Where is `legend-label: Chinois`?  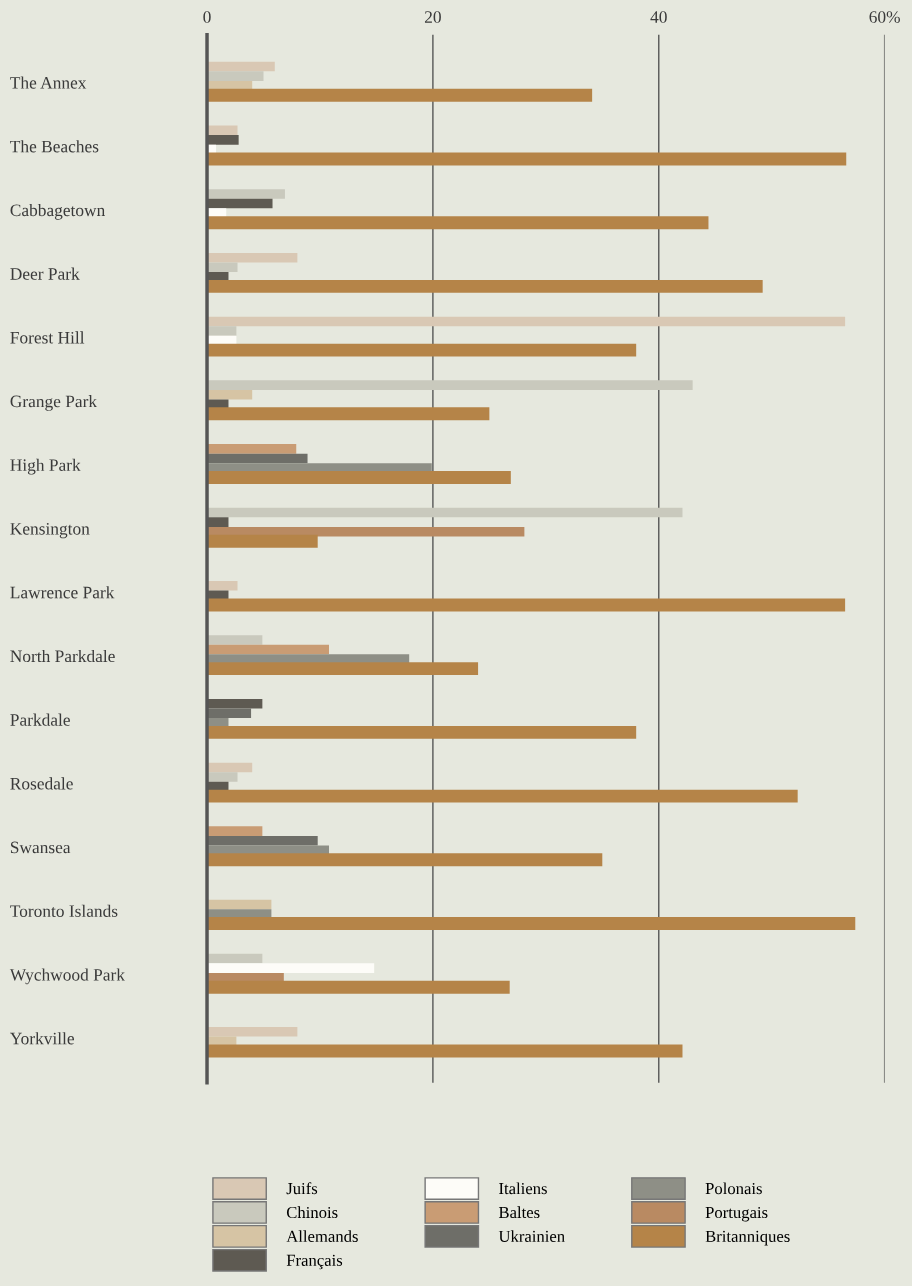 legend-label: Chinois is located at coordinates (312, 1212).